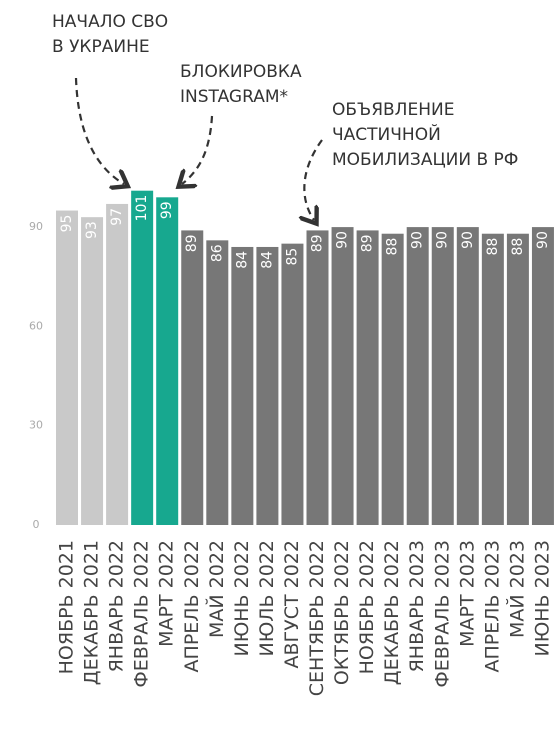 The width and height of the screenshot is (557, 735). I want to click on y-tick-label: 30, so click(36, 425).